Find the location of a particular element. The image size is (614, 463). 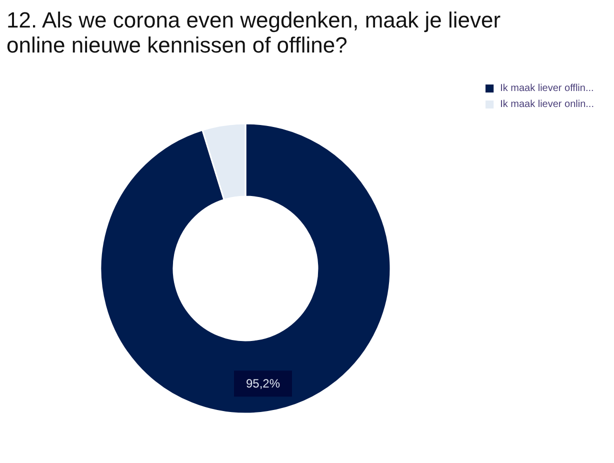

chart-title: 12. Als we corona even wegdenken, maak je liever online nieuwe kennissen of offline? is located at coordinates (253, 33).